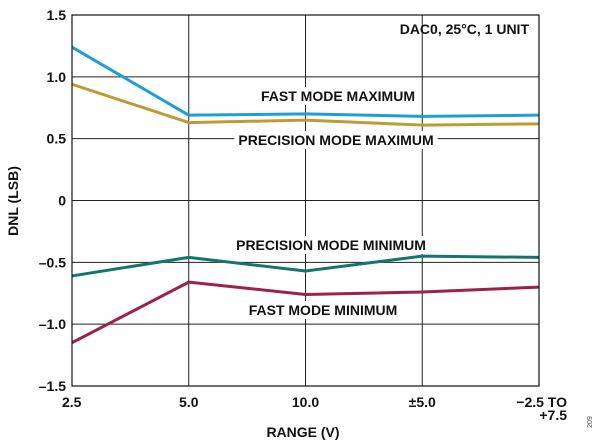 This screenshot has height=440, width=596. Describe the element at coordinates (465, 29) in the screenshot. I see `condition-annotation: DAC0, 25°C, 1 UNIT` at that location.